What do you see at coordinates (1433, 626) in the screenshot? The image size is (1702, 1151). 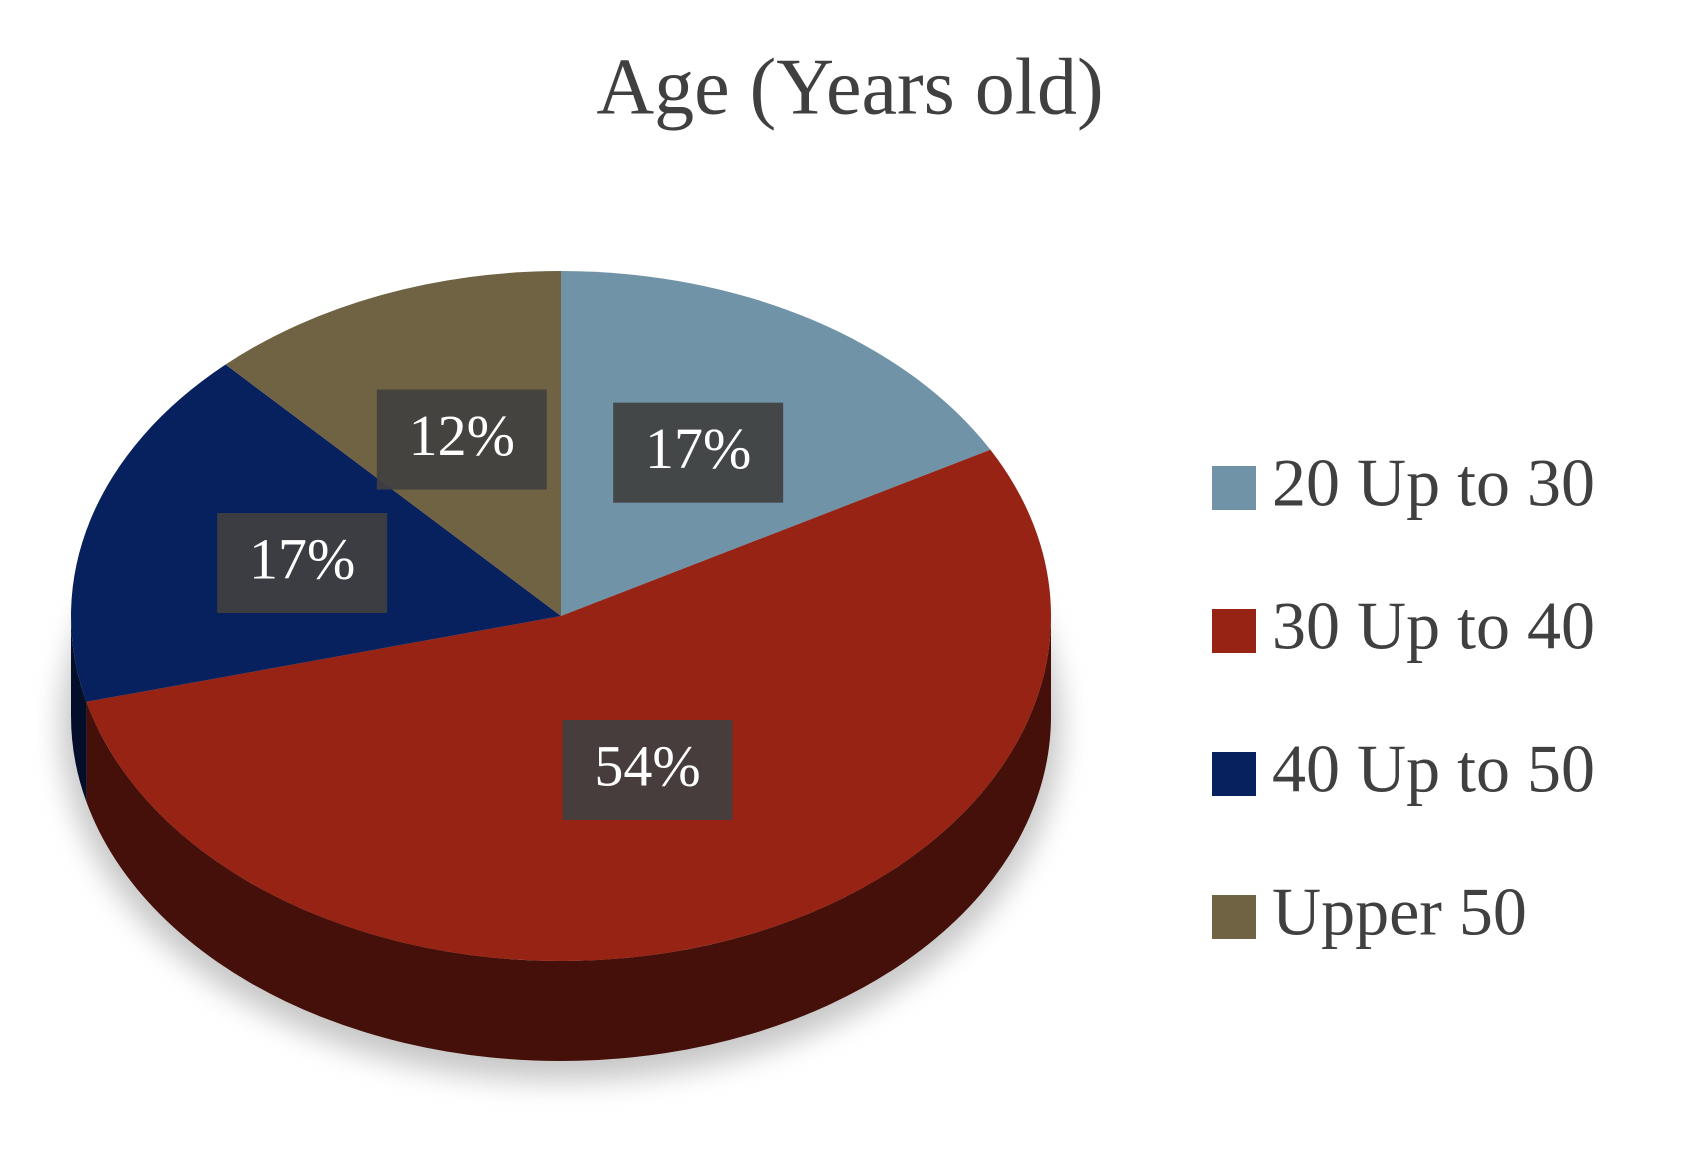 I see `legend-label: 30 Up to 40` at bounding box center [1433, 626].